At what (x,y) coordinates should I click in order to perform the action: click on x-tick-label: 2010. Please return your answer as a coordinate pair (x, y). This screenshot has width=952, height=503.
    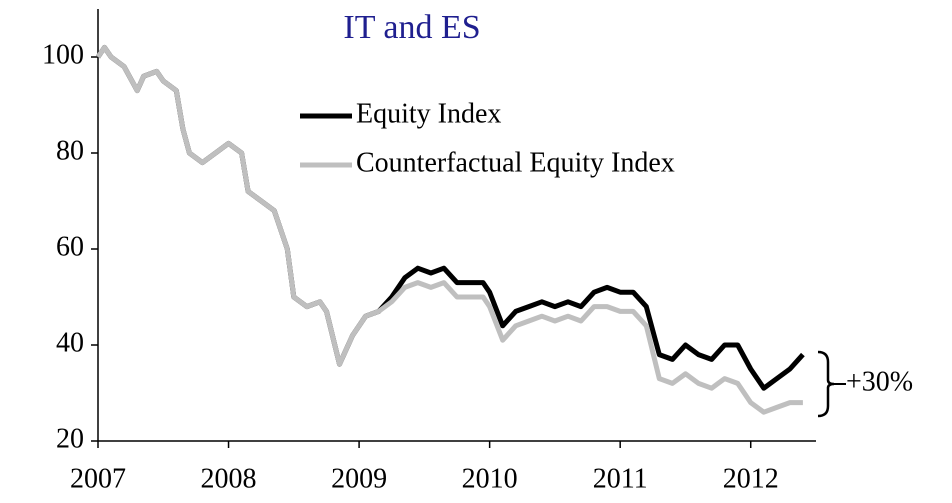
    Looking at the image, I should click on (490, 478).